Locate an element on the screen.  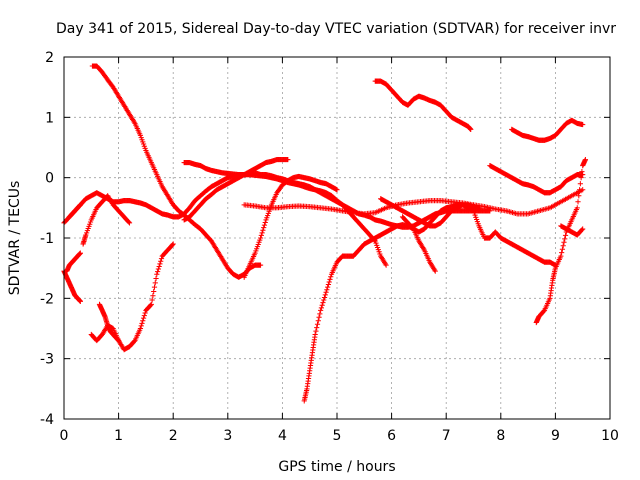
y-tick-label: 1 is located at coordinates (49, 118).